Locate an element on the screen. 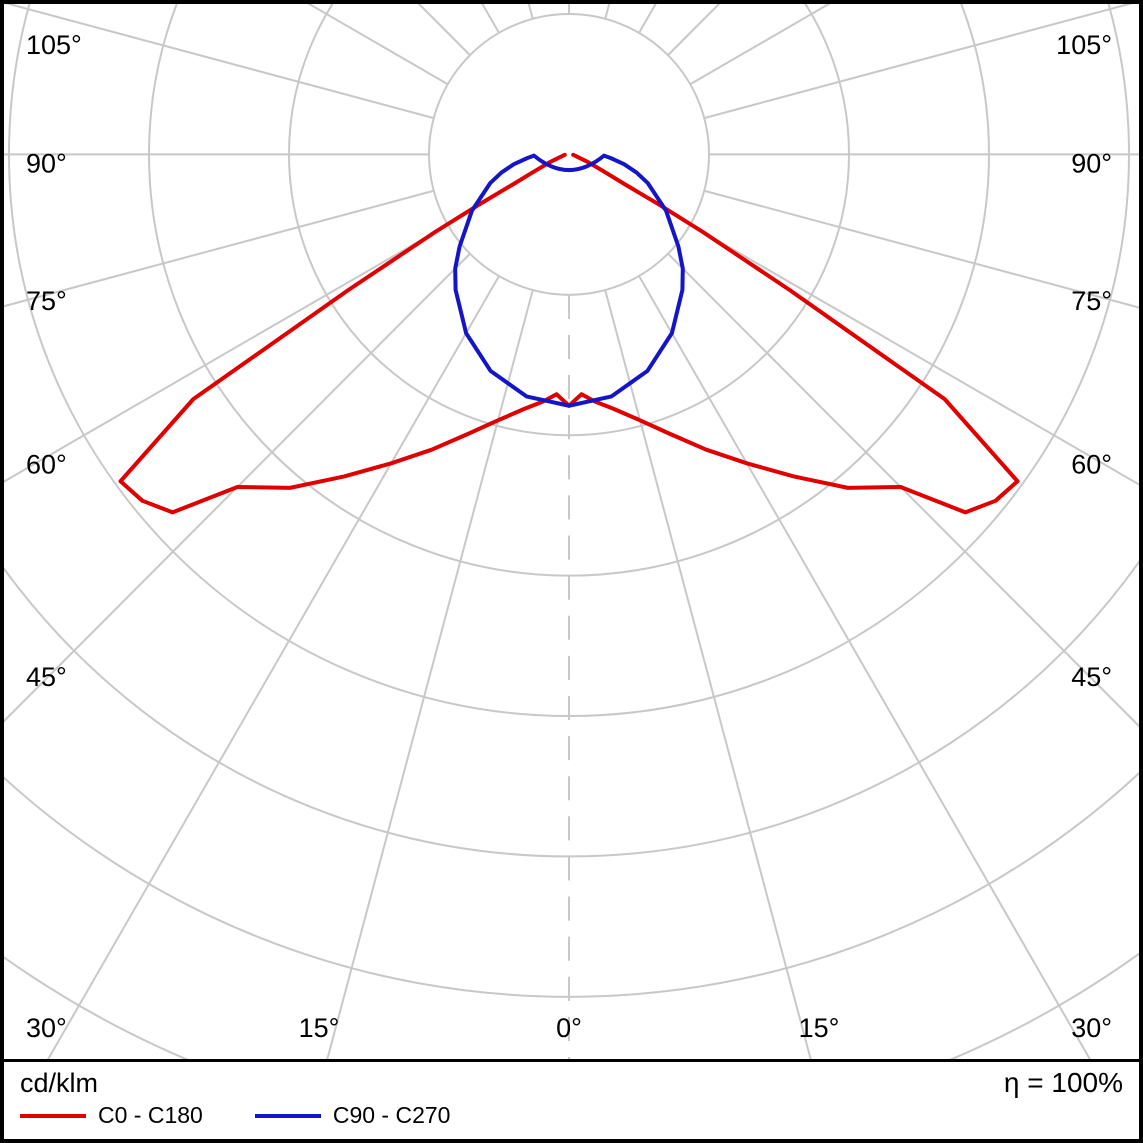  legend-item: C0 - C180 is located at coordinates (111, 1115).